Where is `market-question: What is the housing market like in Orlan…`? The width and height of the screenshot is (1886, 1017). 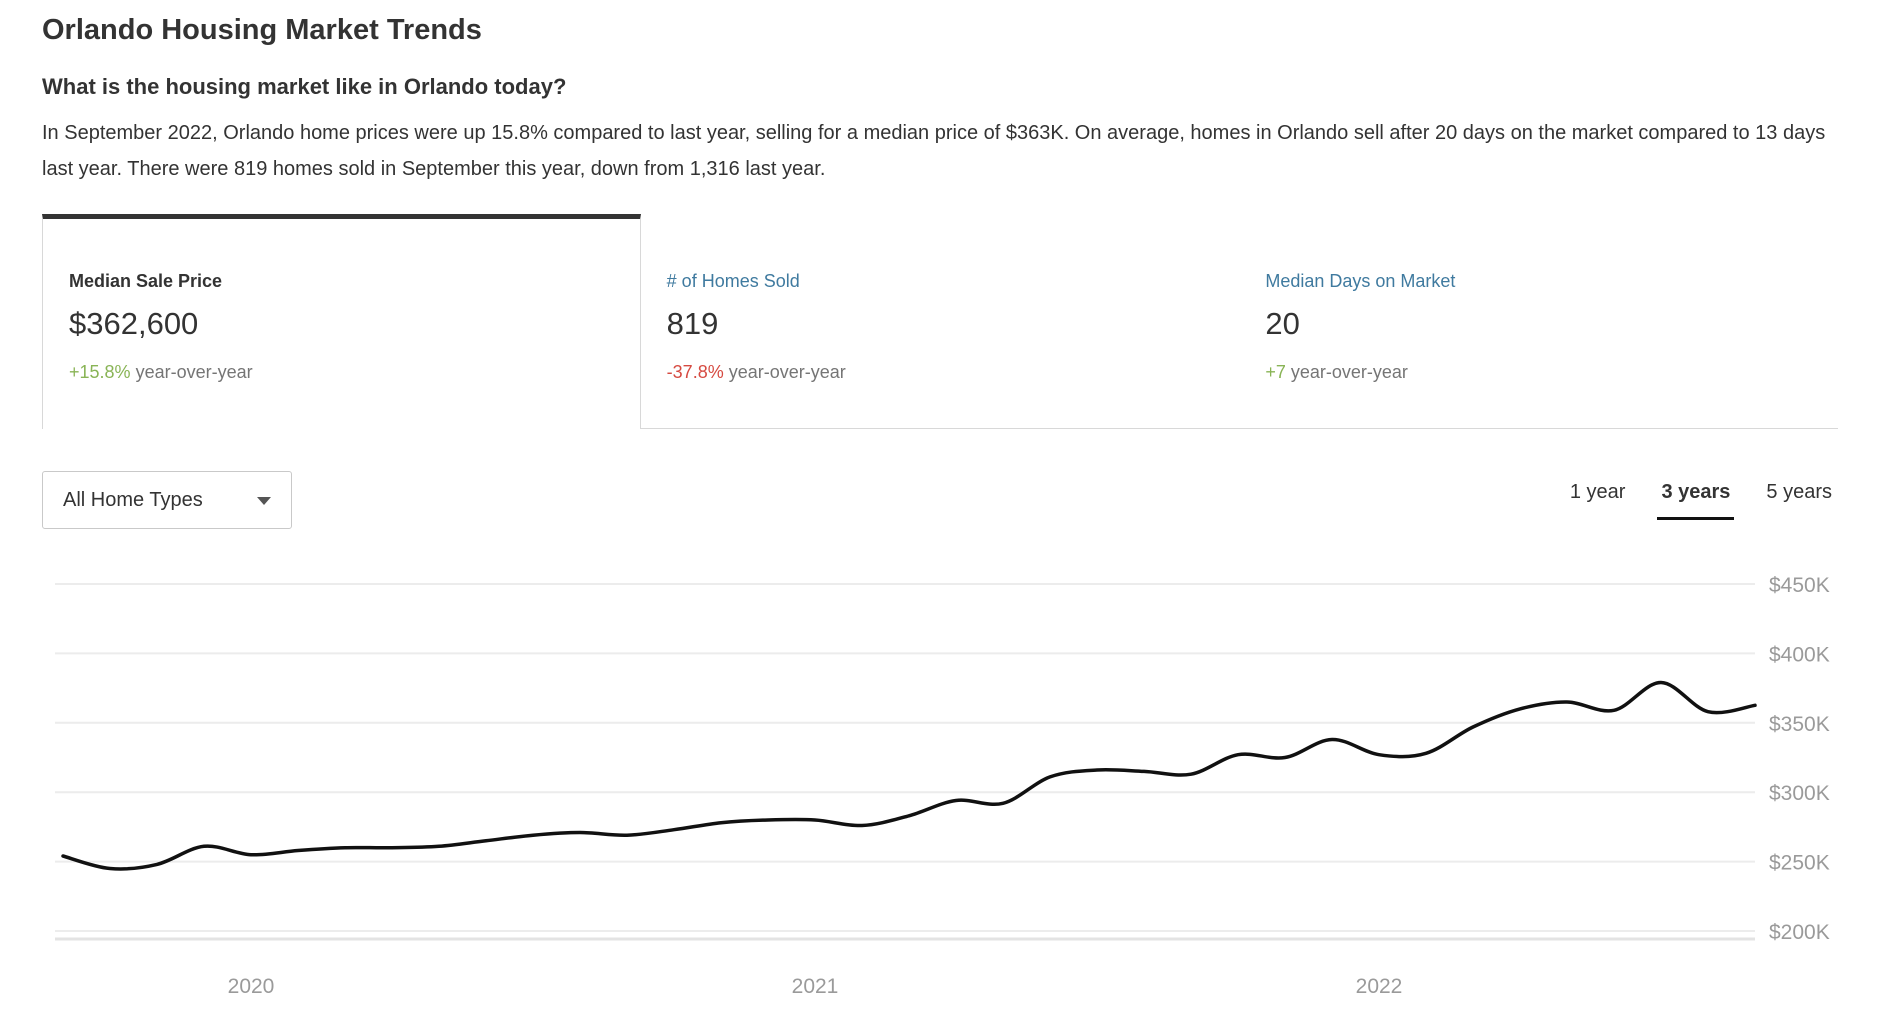 market-question: What is the housing market like in Orlan… is located at coordinates (304, 86).